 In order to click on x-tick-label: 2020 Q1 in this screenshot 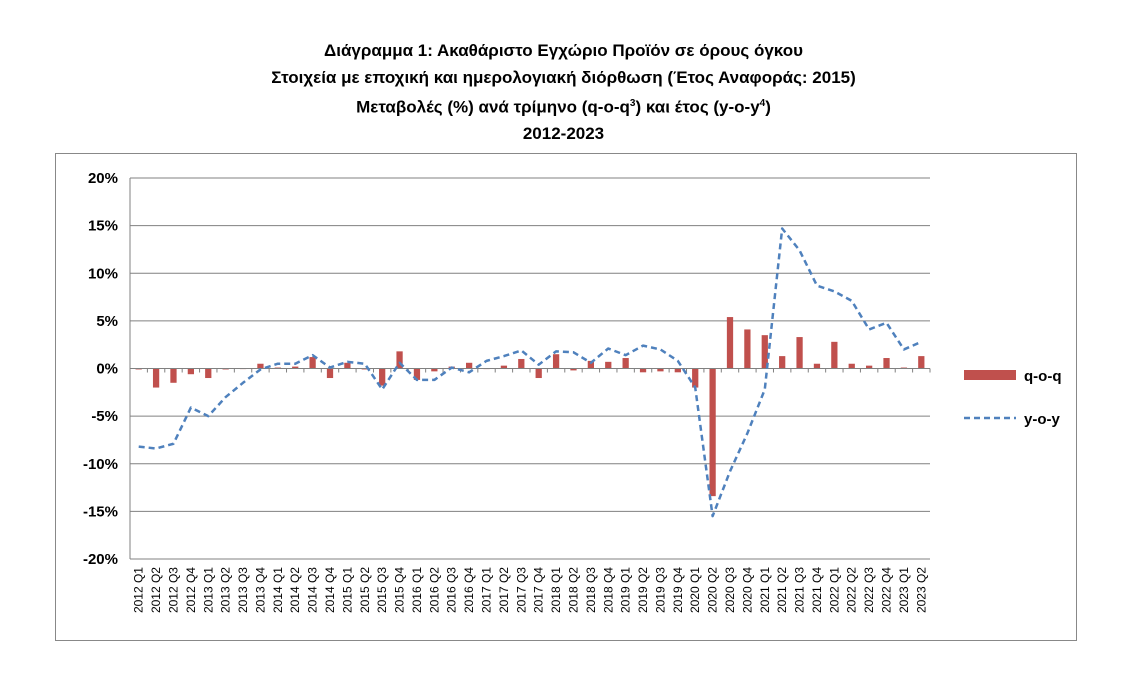, I will do `click(695, 590)`.